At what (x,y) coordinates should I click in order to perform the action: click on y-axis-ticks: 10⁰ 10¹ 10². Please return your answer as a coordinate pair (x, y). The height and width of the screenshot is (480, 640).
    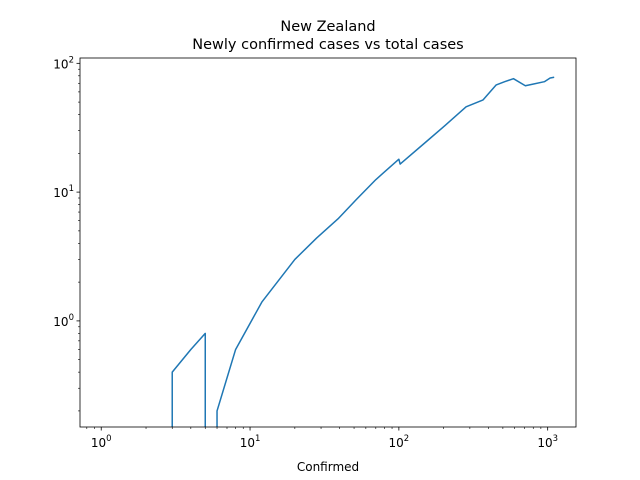
    Looking at the image, I should click on (66, 233).